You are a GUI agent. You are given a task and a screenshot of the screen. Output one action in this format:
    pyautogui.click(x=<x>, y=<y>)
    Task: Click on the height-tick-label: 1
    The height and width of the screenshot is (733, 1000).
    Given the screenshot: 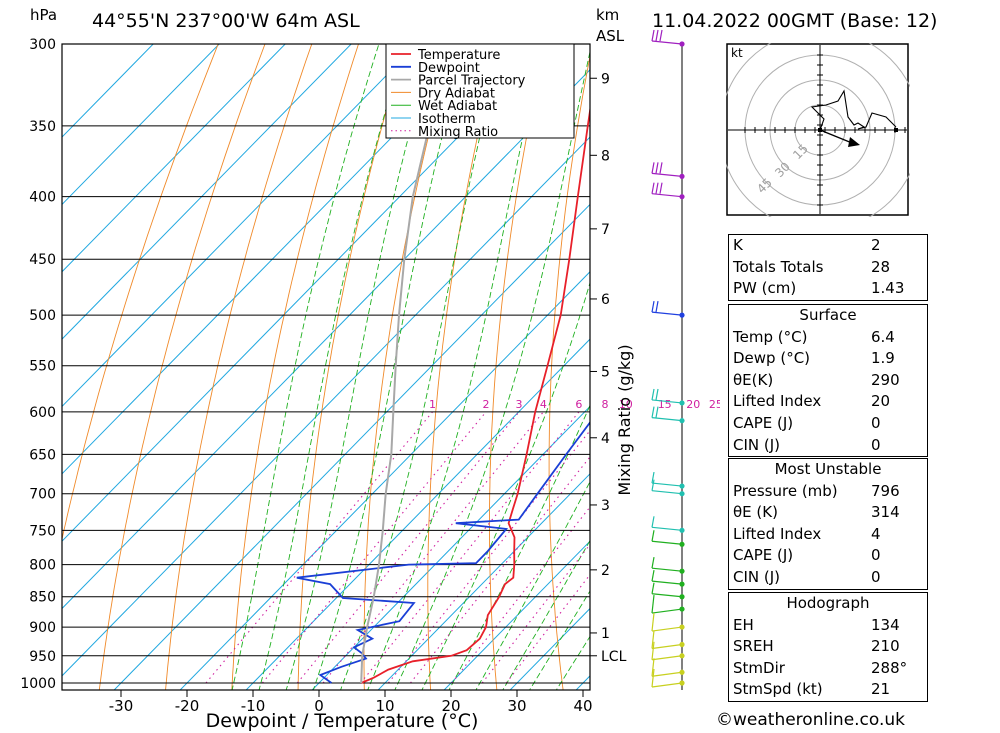 What is the action you would take?
    pyautogui.click(x=605, y=634)
    